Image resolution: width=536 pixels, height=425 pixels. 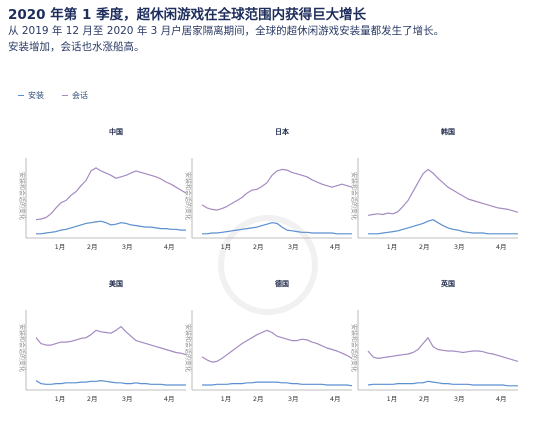 What do you see at coordinates (80, 95) in the screenshot?
I see `legend-label-sessions: 会话` at bounding box center [80, 95].